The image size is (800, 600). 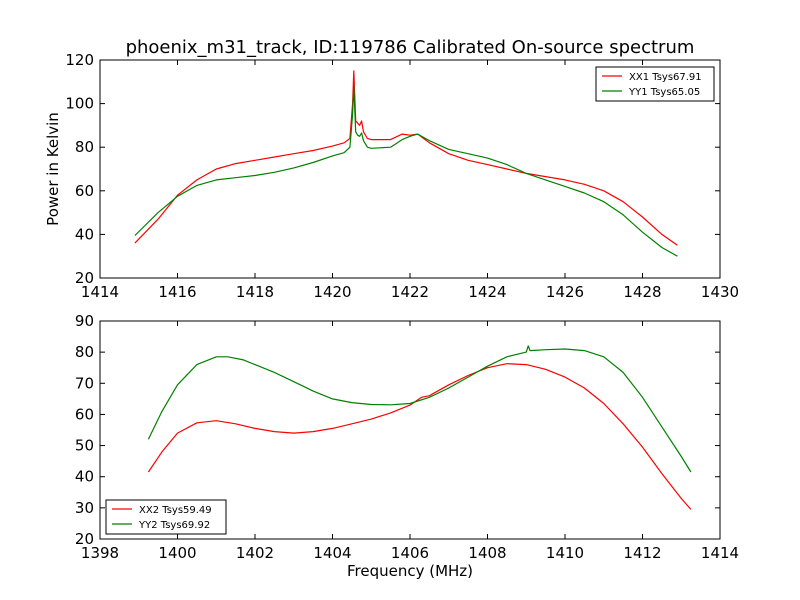 I want to click on x-tick-label: 1410, so click(x=565, y=553).